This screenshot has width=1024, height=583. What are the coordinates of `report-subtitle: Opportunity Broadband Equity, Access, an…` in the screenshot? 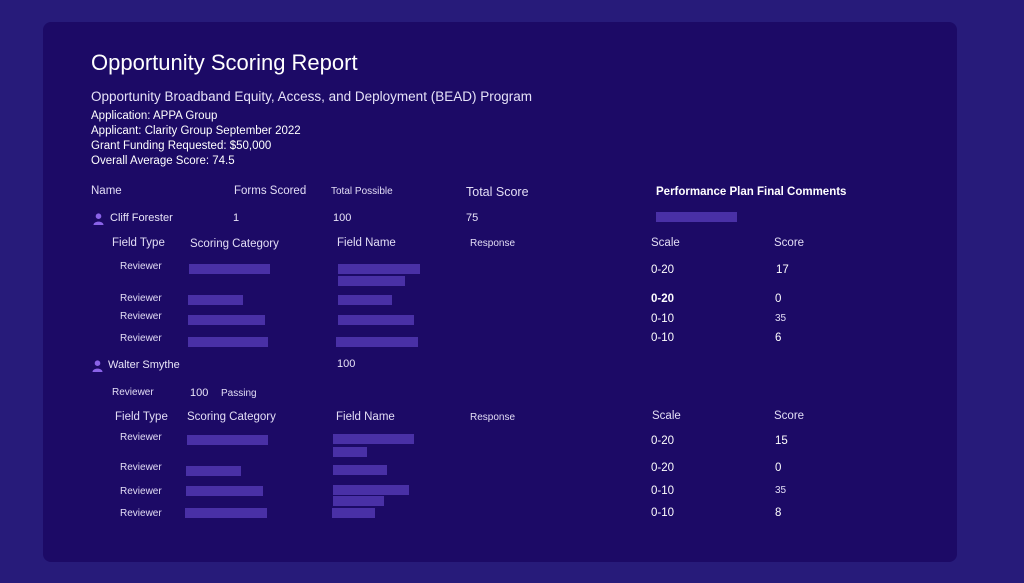 It's located at (311, 96).